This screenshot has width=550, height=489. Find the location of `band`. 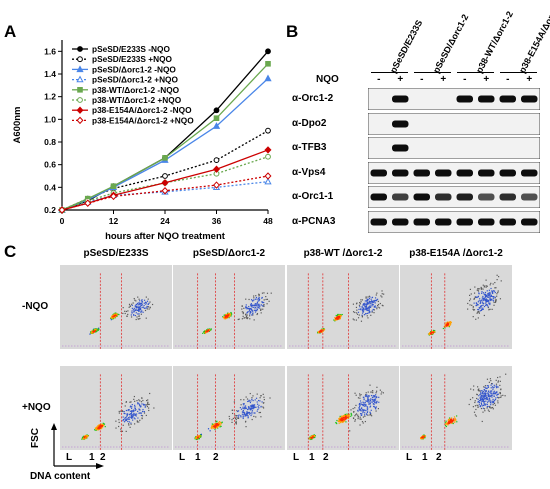

band is located at coordinates (400, 197).